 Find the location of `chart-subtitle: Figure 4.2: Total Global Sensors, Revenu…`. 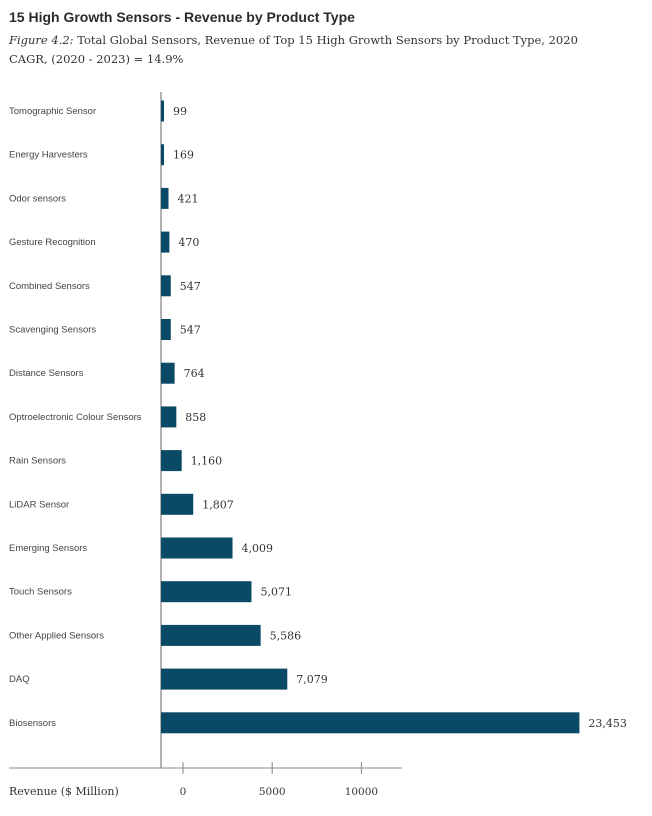

chart-subtitle: Figure 4.2: Total Global Sensors, Revenu… is located at coordinates (309, 50).